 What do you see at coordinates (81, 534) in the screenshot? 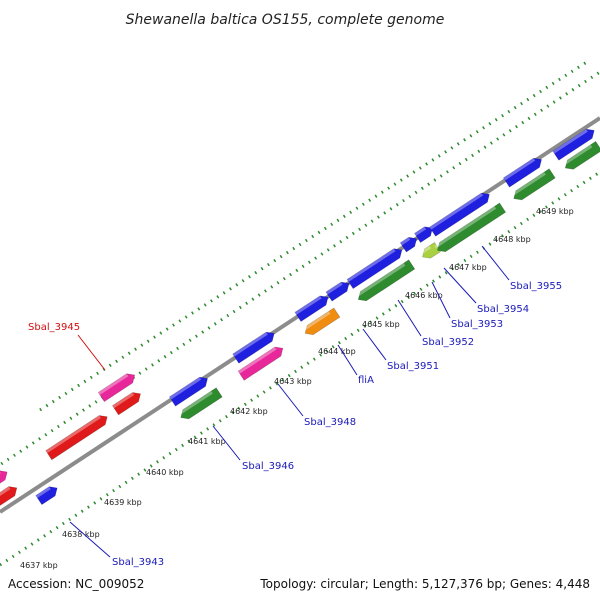
I see `kbp-tick-label: 4638 kbp` at bounding box center [81, 534].